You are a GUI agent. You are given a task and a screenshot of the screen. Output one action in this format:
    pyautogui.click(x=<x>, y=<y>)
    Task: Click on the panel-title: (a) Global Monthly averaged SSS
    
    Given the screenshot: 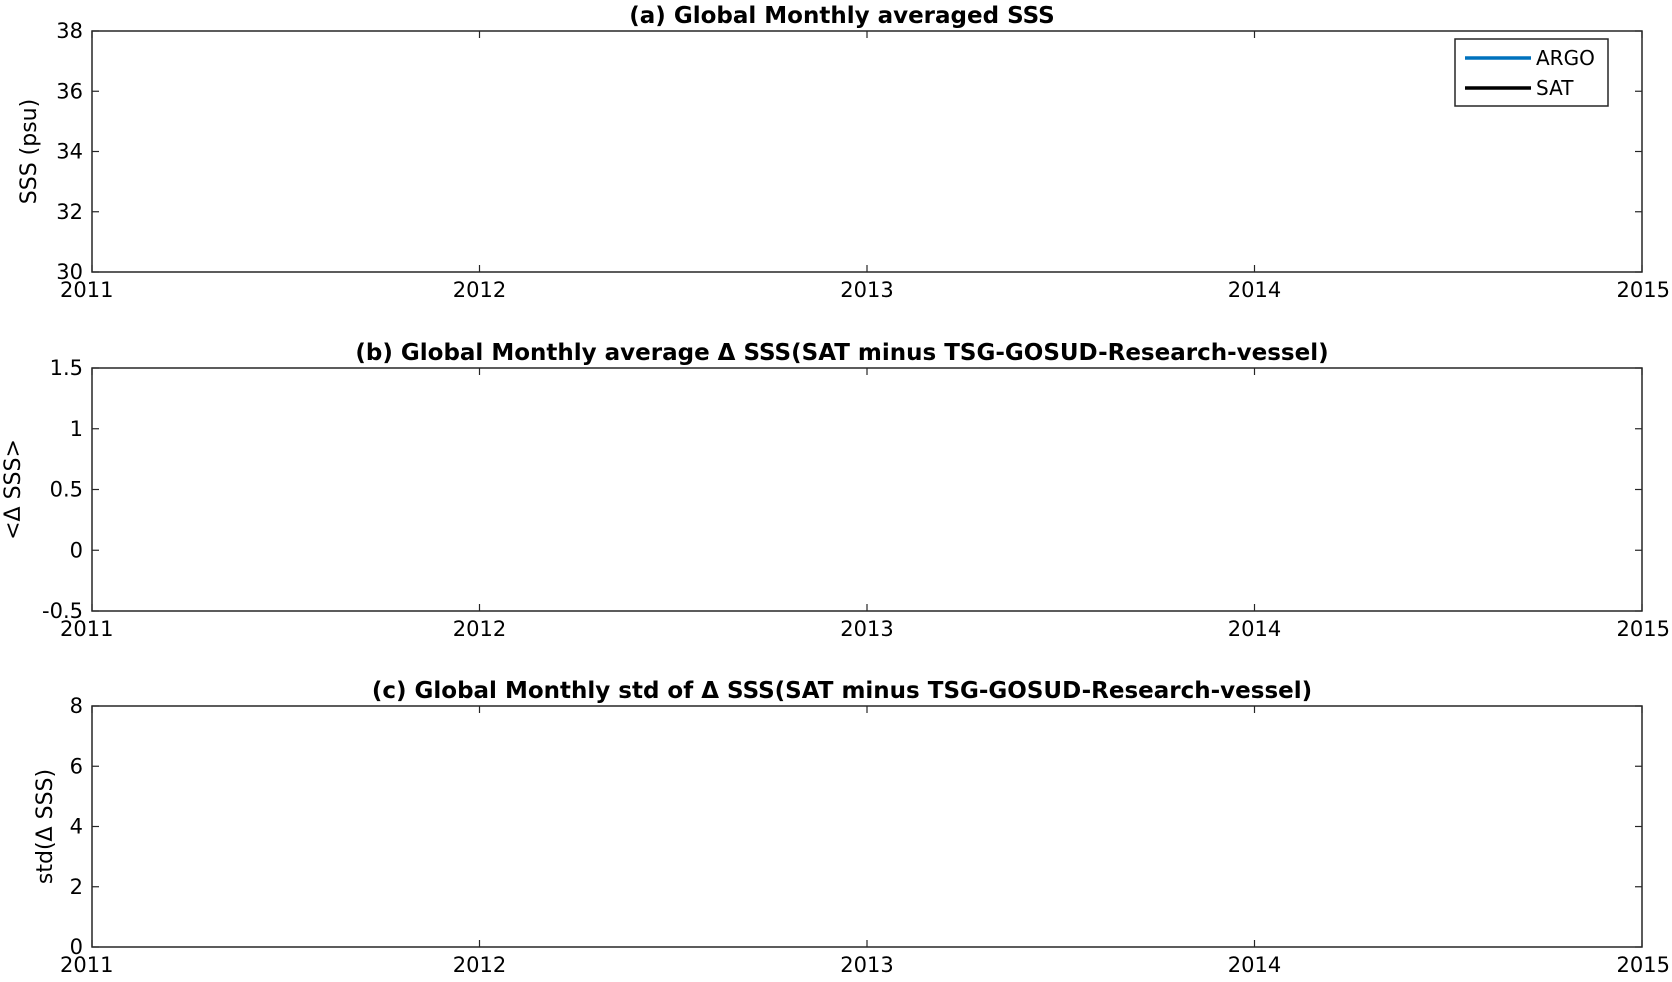 What is the action you would take?
    pyautogui.click(x=841, y=16)
    